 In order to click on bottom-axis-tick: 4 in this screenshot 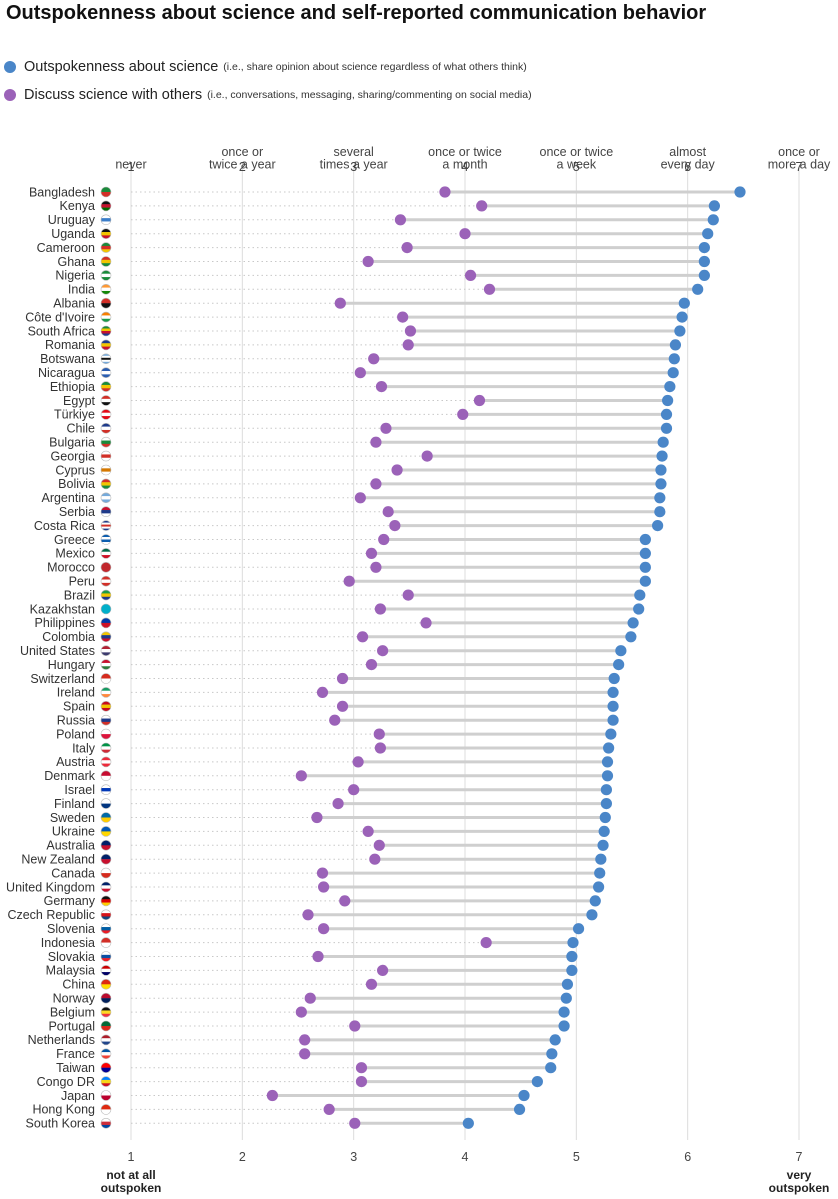, I will do `click(465, 1157)`.